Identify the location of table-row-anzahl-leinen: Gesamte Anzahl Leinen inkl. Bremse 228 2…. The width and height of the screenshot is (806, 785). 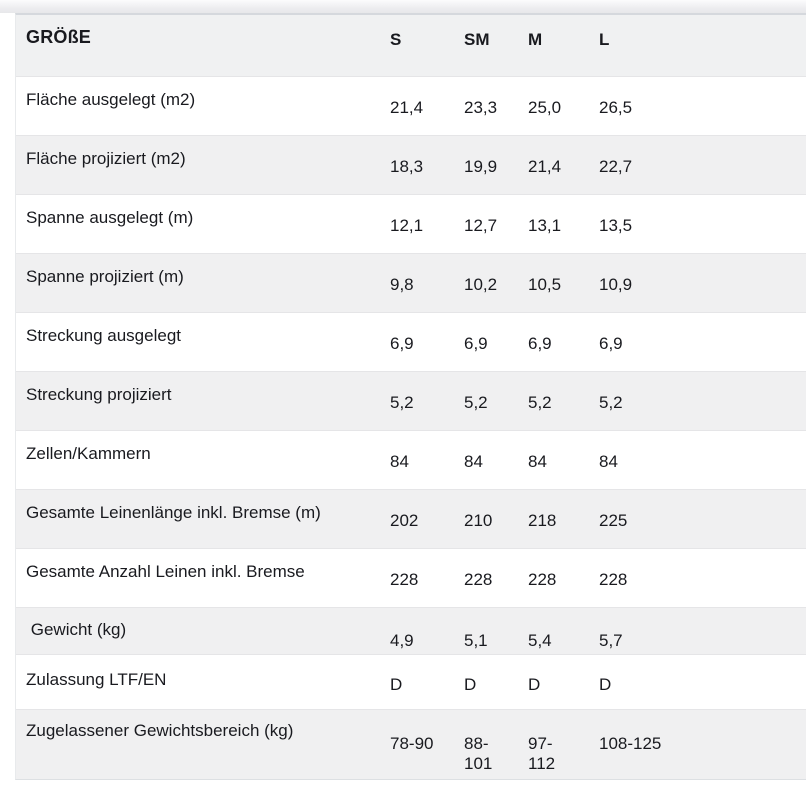
(411, 577).